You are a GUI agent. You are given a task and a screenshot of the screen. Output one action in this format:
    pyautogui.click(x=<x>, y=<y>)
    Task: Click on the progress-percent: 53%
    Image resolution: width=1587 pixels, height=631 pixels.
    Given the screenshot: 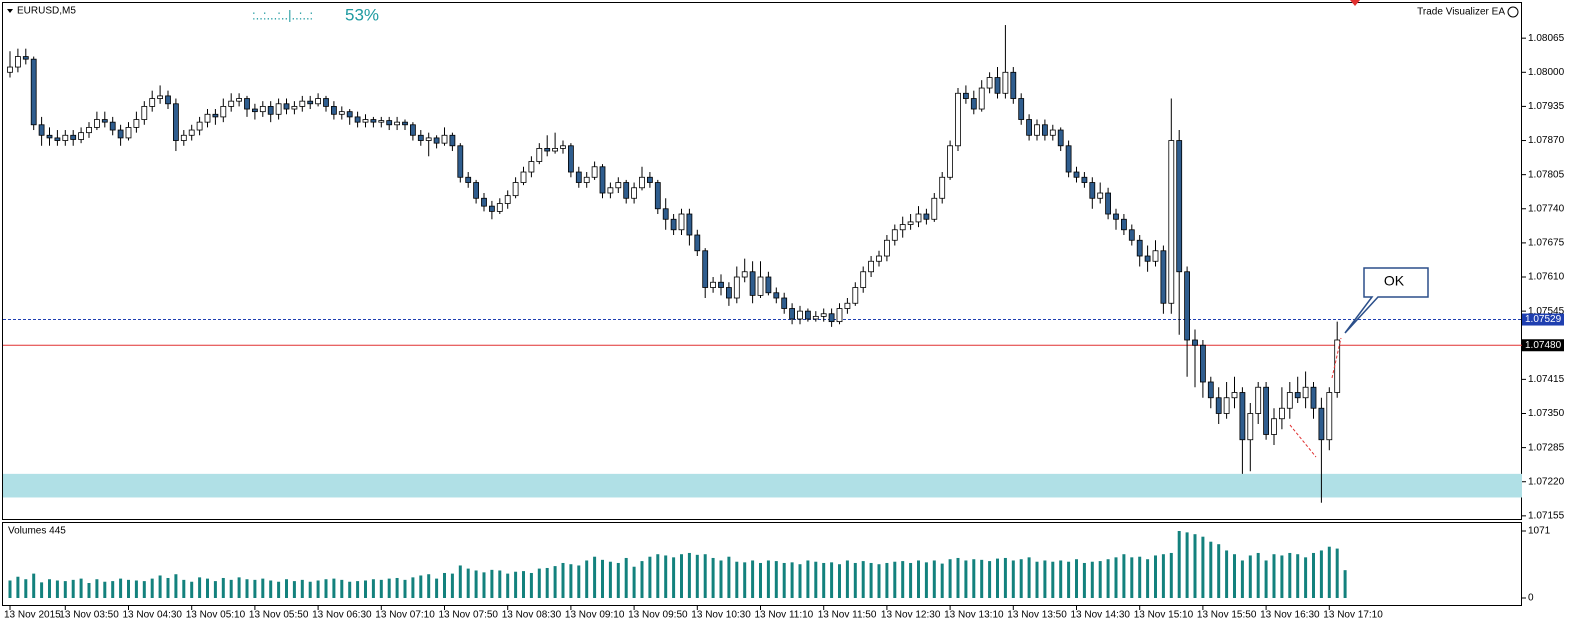 What is the action you would take?
    pyautogui.click(x=362, y=14)
    